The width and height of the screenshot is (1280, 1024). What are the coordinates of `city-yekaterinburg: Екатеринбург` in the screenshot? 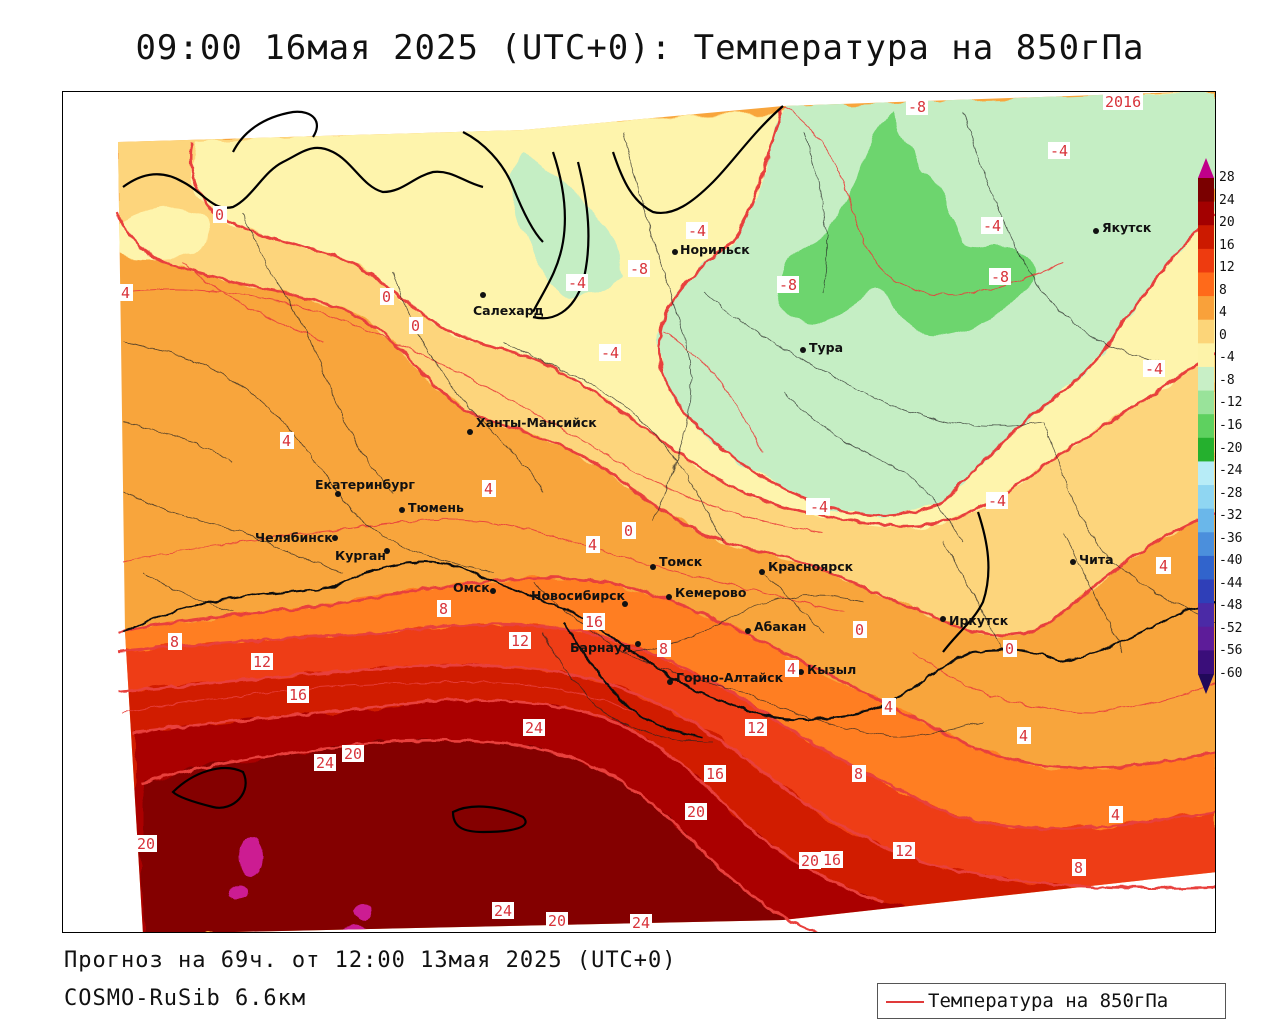 It's located at (365, 487).